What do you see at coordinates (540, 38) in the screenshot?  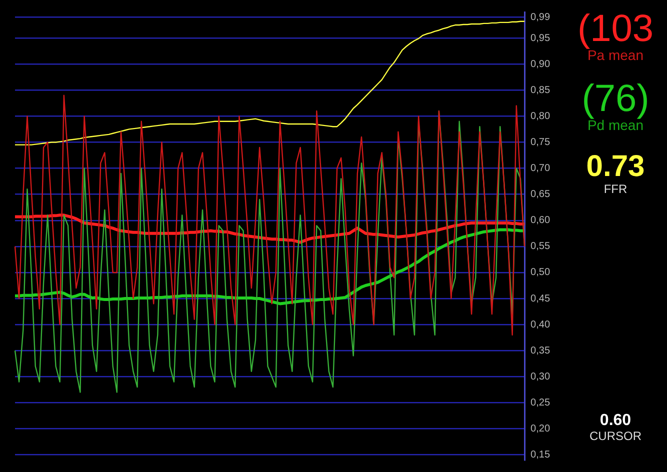 I see `y-tick-label: 0,95` at bounding box center [540, 38].